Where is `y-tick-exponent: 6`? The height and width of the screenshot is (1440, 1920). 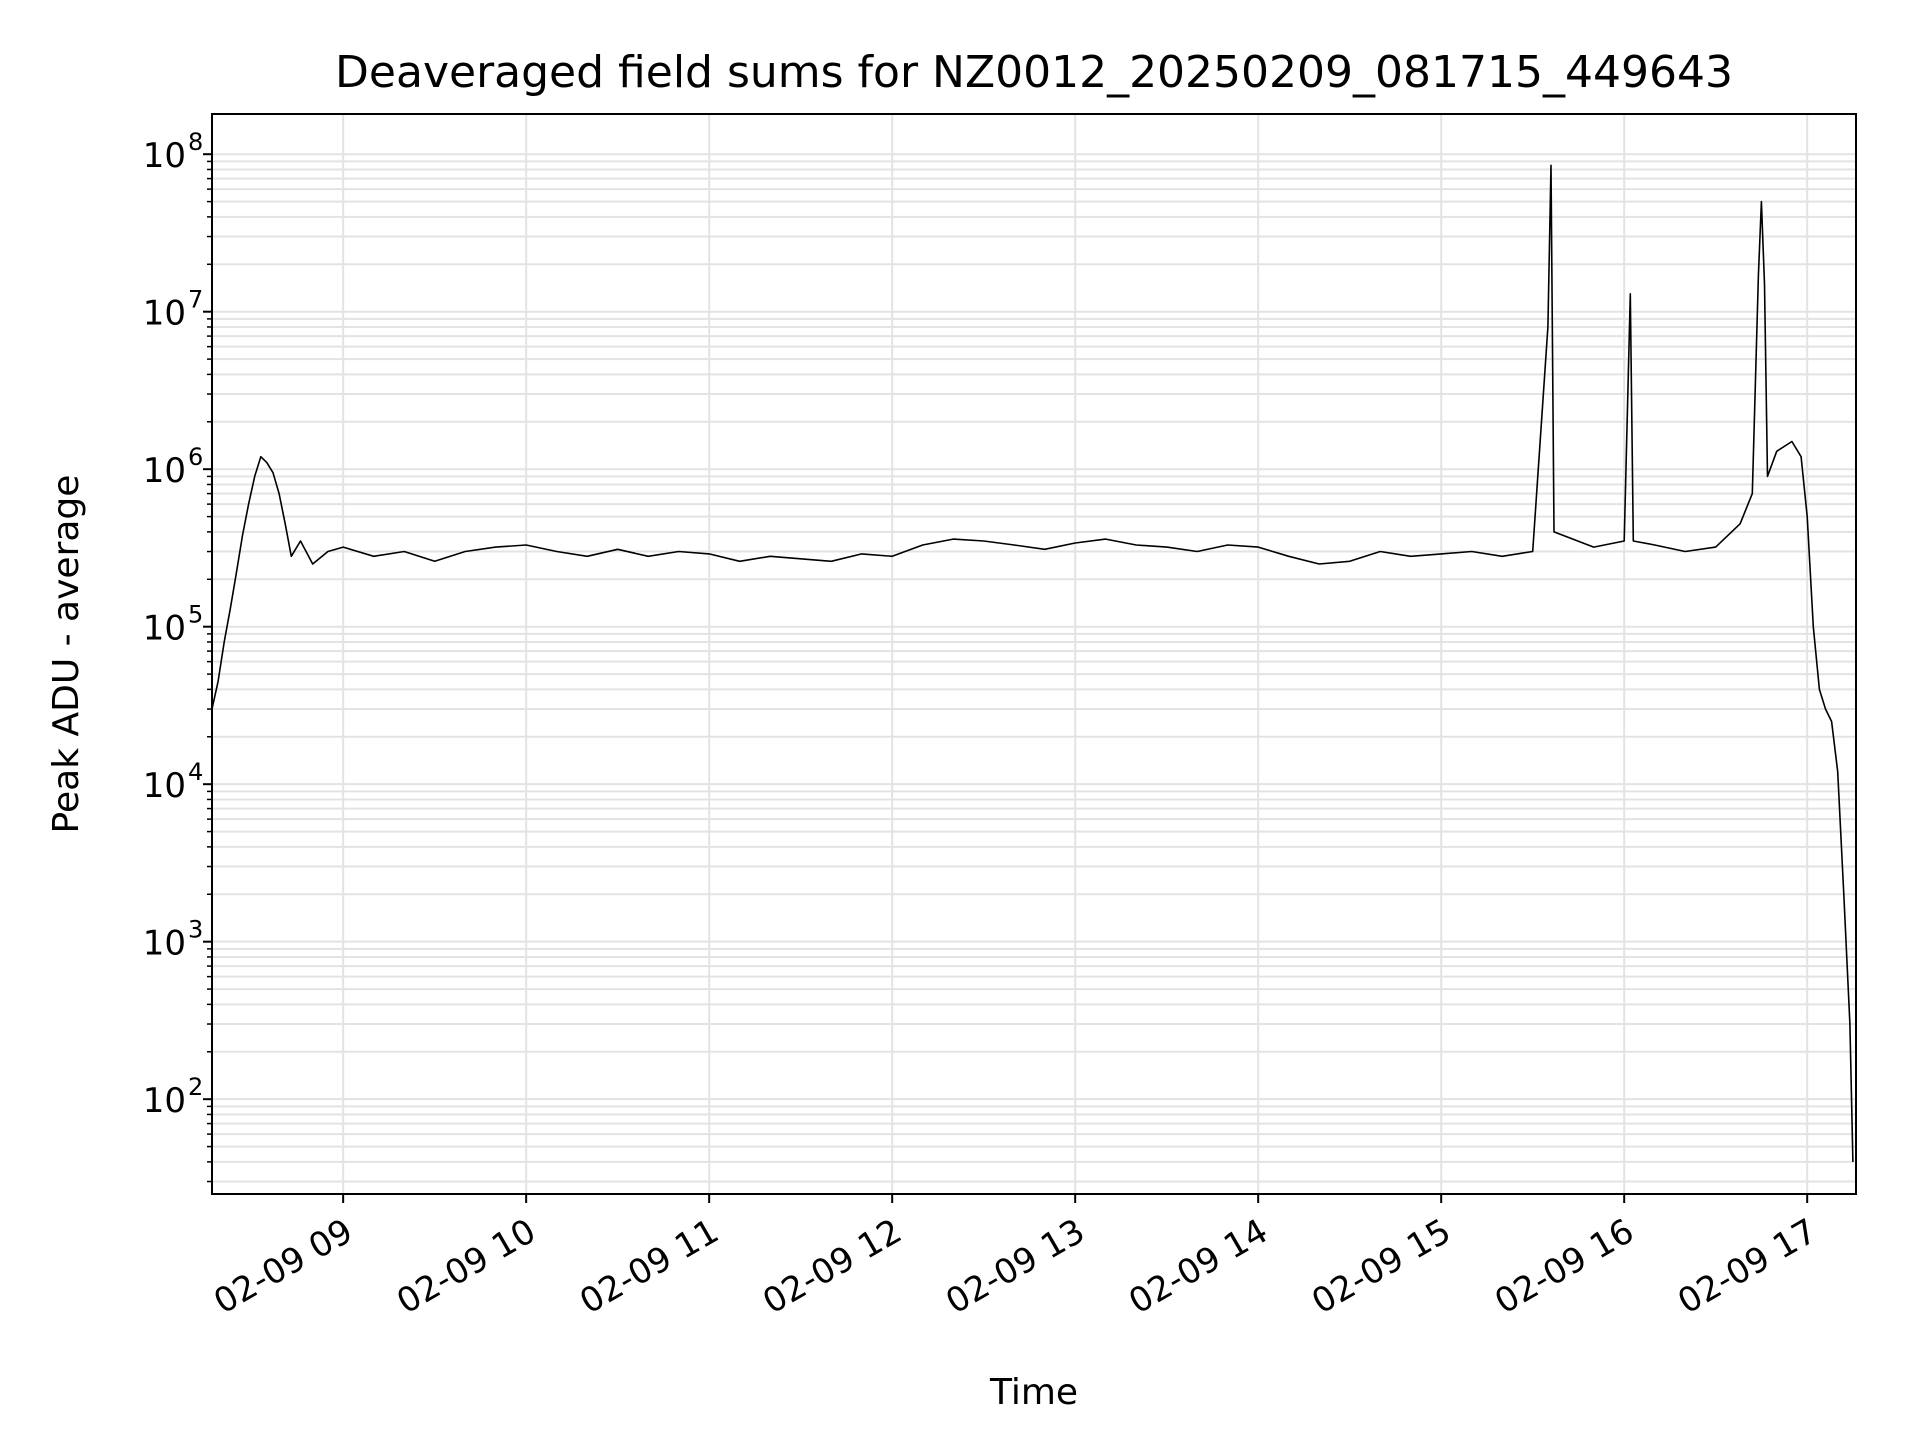 y-tick-exponent: 6 is located at coordinates (195, 457).